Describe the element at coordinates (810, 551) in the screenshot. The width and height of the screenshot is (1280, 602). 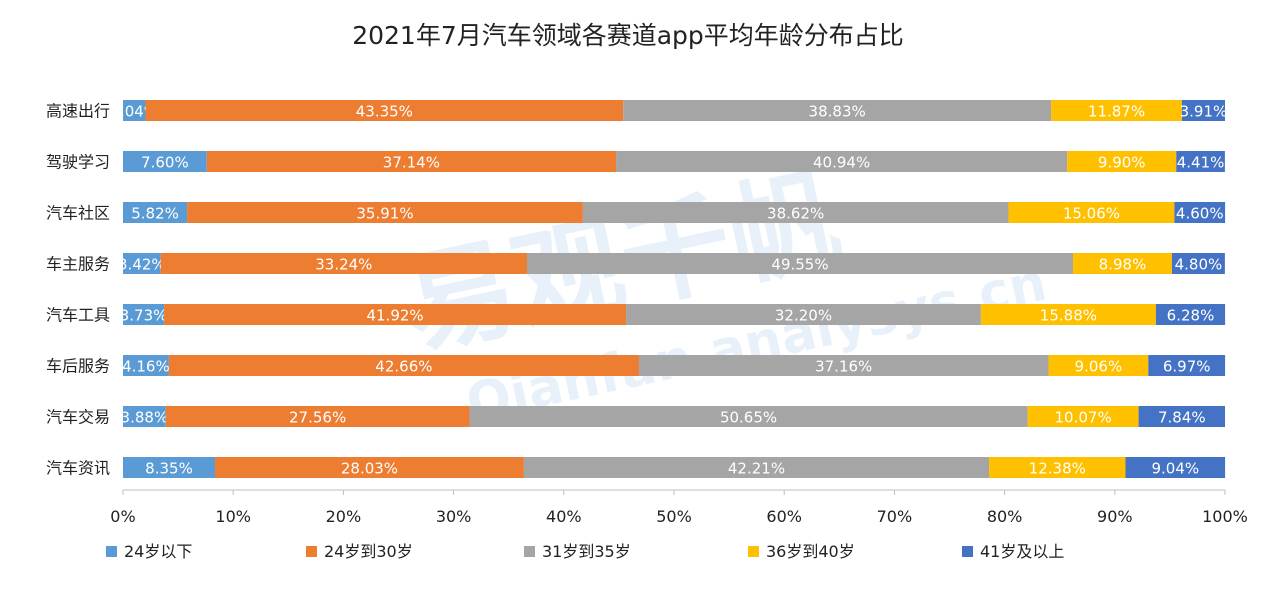
I see `legend-label: 36岁到40岁` at that location.